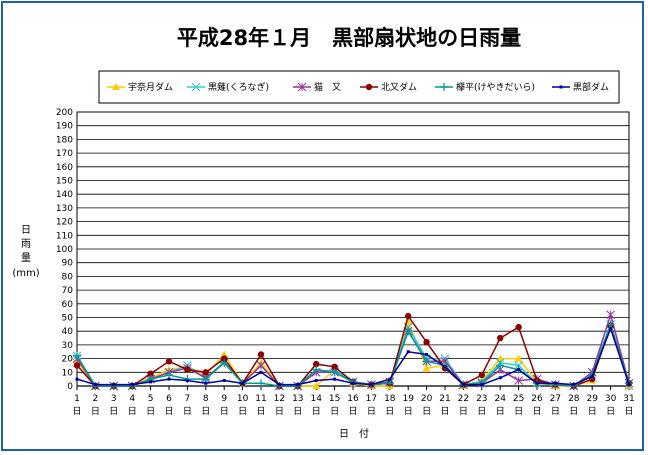  Describe the element at coordinates (316, 399) in the screenshot. I see `x-tick-label: 14` at that location.